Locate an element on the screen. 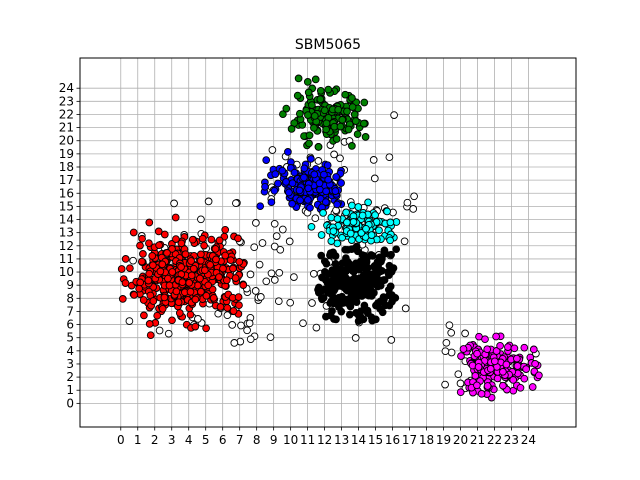 This screenshot has height=480, width=640. x-tick-label: 19 is located at coordinates (443, 440).